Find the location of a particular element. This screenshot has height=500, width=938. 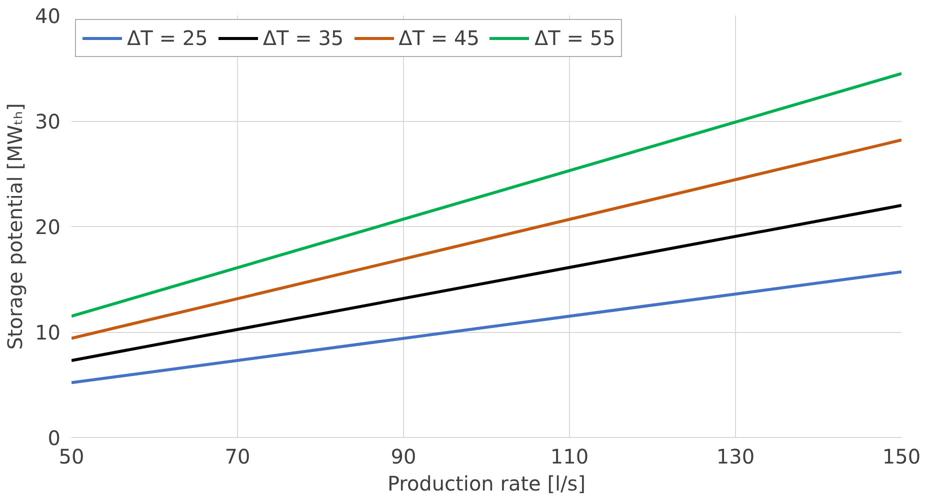

x-tick-label: 130 is located at coordinates (735, 456).